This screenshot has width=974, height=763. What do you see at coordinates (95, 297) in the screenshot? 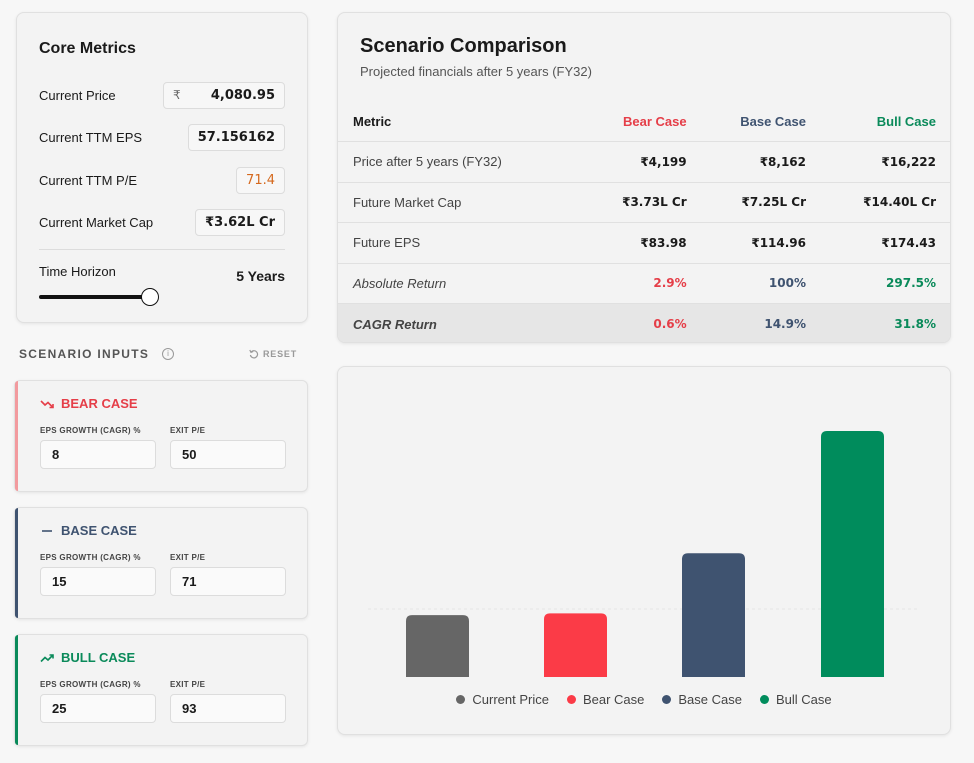
I see `time-horizon-slider-track` at bounding box center [95, 297].